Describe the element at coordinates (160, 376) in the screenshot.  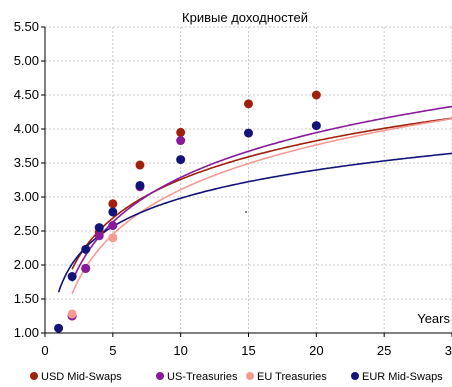
I see `legend-marker-us-treasuries` at that location.